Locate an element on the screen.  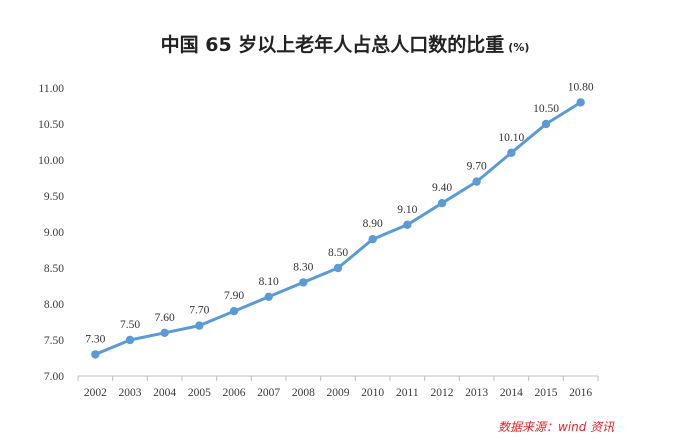
data-label: 7.70 is located at coordinates (199, 311).